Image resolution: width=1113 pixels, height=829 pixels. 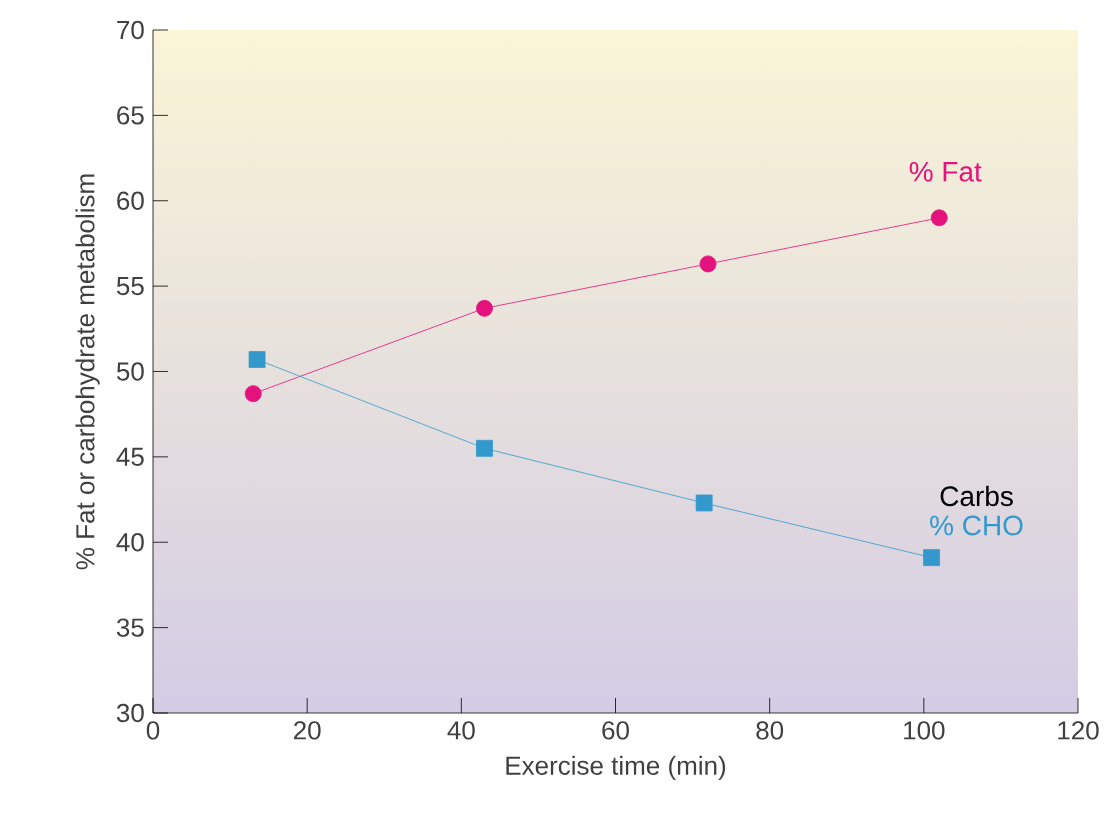 What do you see at coordinates (924, 730) in the screenshot?
I see `x-tick-label: 100` at bounding box center [924, 730].